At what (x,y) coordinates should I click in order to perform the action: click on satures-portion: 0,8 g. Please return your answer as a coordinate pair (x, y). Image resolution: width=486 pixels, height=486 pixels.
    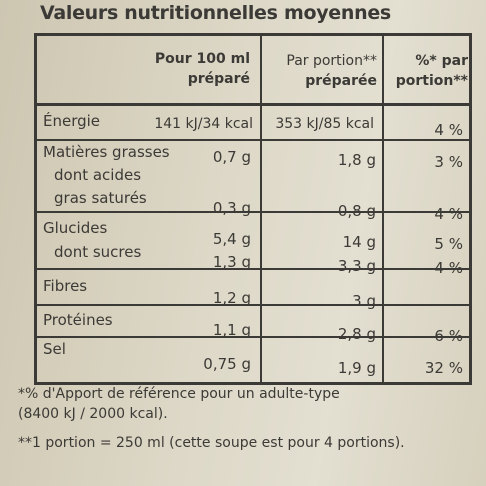
    Looking at the image, I should click on (356, 211).